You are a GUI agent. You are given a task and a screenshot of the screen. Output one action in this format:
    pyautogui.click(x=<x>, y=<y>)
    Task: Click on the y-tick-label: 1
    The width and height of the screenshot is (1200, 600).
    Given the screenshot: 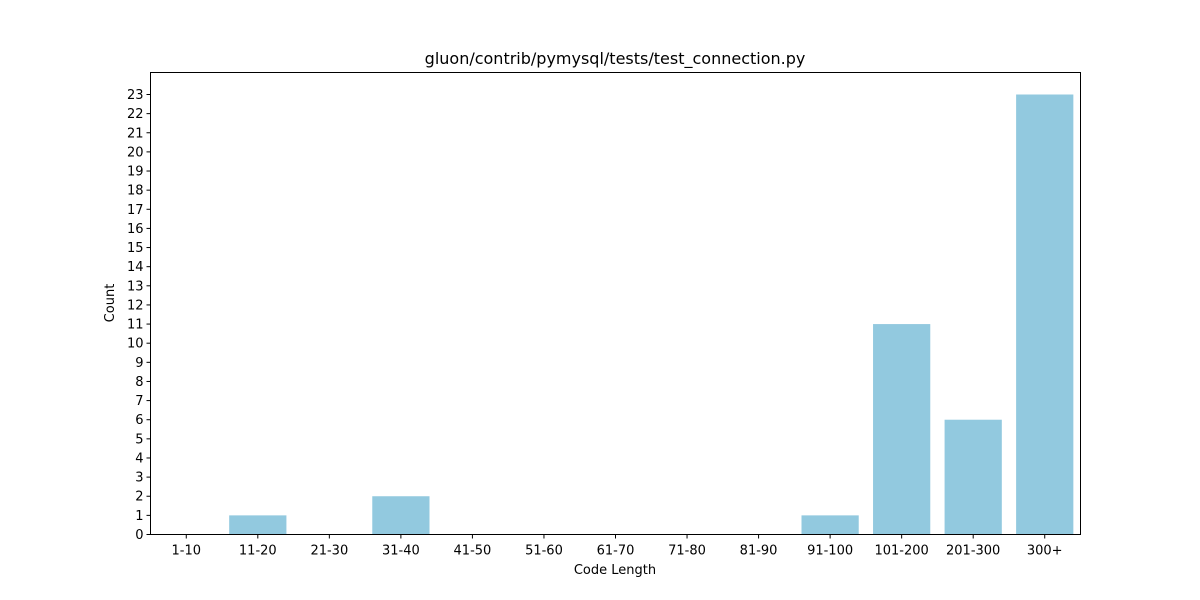 What is the action you would take?
    pyautogui.click(x=139, y=516)
    